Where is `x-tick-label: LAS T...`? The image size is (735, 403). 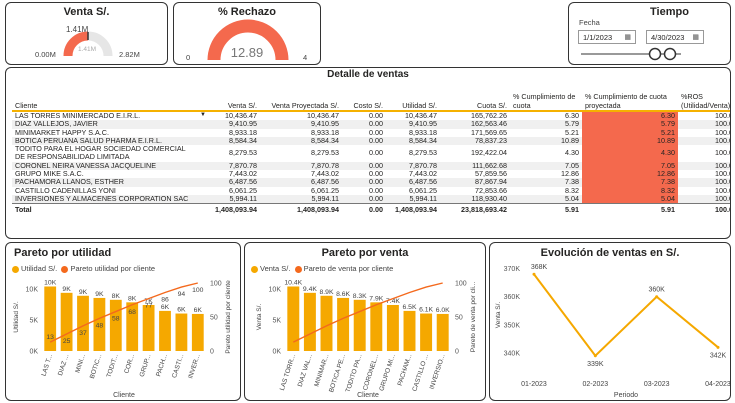
x-tick-label: LAS T... is located at coordinates (47, 365).